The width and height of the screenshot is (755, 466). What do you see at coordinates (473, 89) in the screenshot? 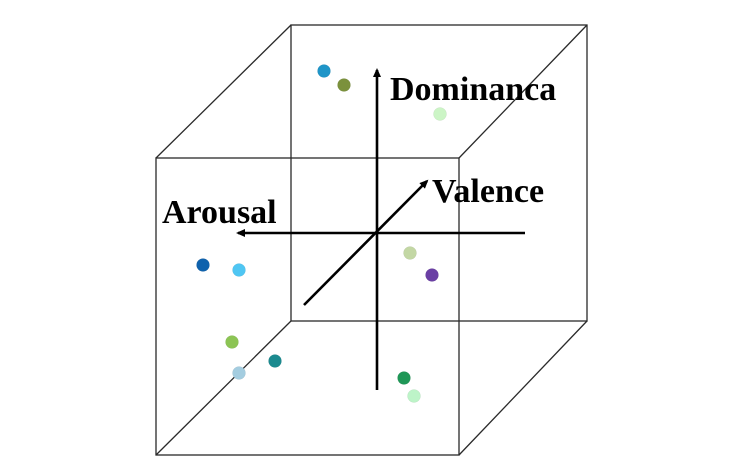
I see `dominance-label: Dominanca` at bounding box center [473, 89].